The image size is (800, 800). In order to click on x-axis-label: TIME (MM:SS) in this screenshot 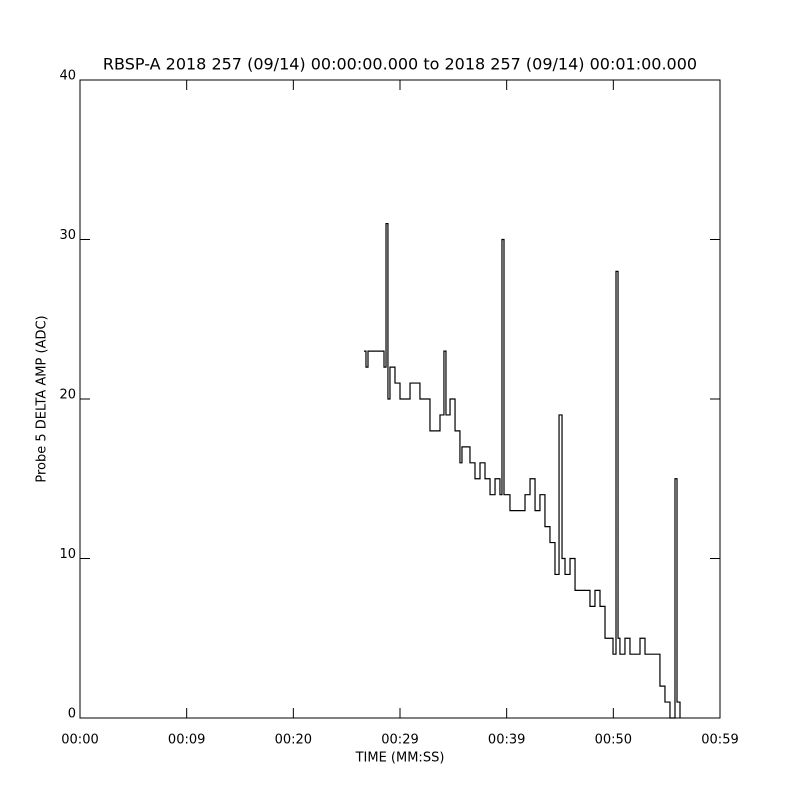, I will do `click(400, 758)`.